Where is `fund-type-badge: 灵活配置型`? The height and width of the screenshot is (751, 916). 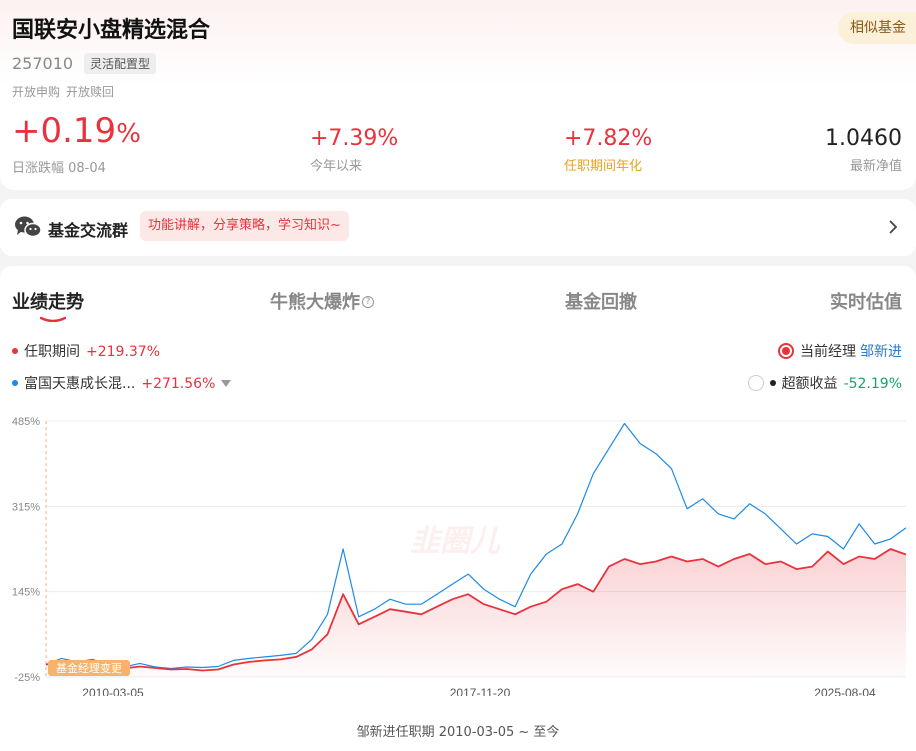 fund-type-badge: 灵活配置型 is located at coordinates (120, 63).